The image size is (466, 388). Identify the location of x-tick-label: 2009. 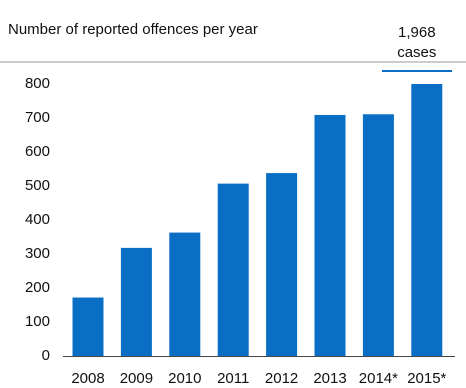
(136, 378).